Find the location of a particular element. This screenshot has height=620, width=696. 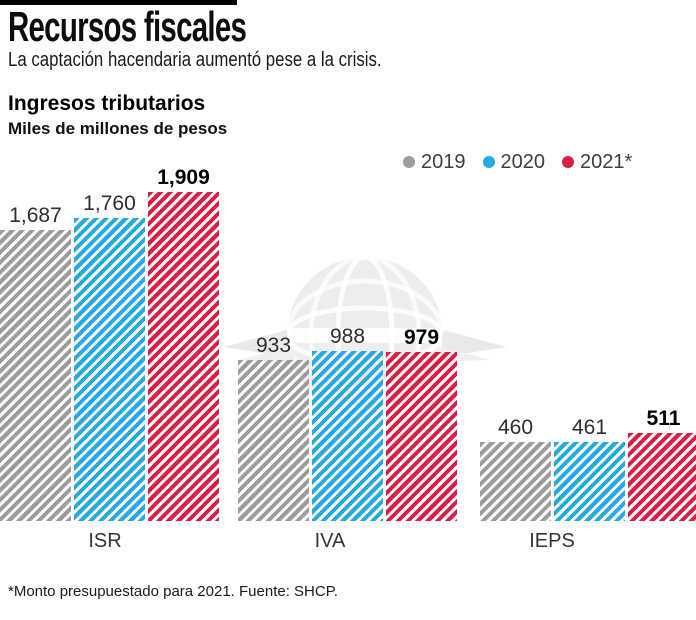

bar-isr-2021: 1,909 is located at coordinates (183, 344).